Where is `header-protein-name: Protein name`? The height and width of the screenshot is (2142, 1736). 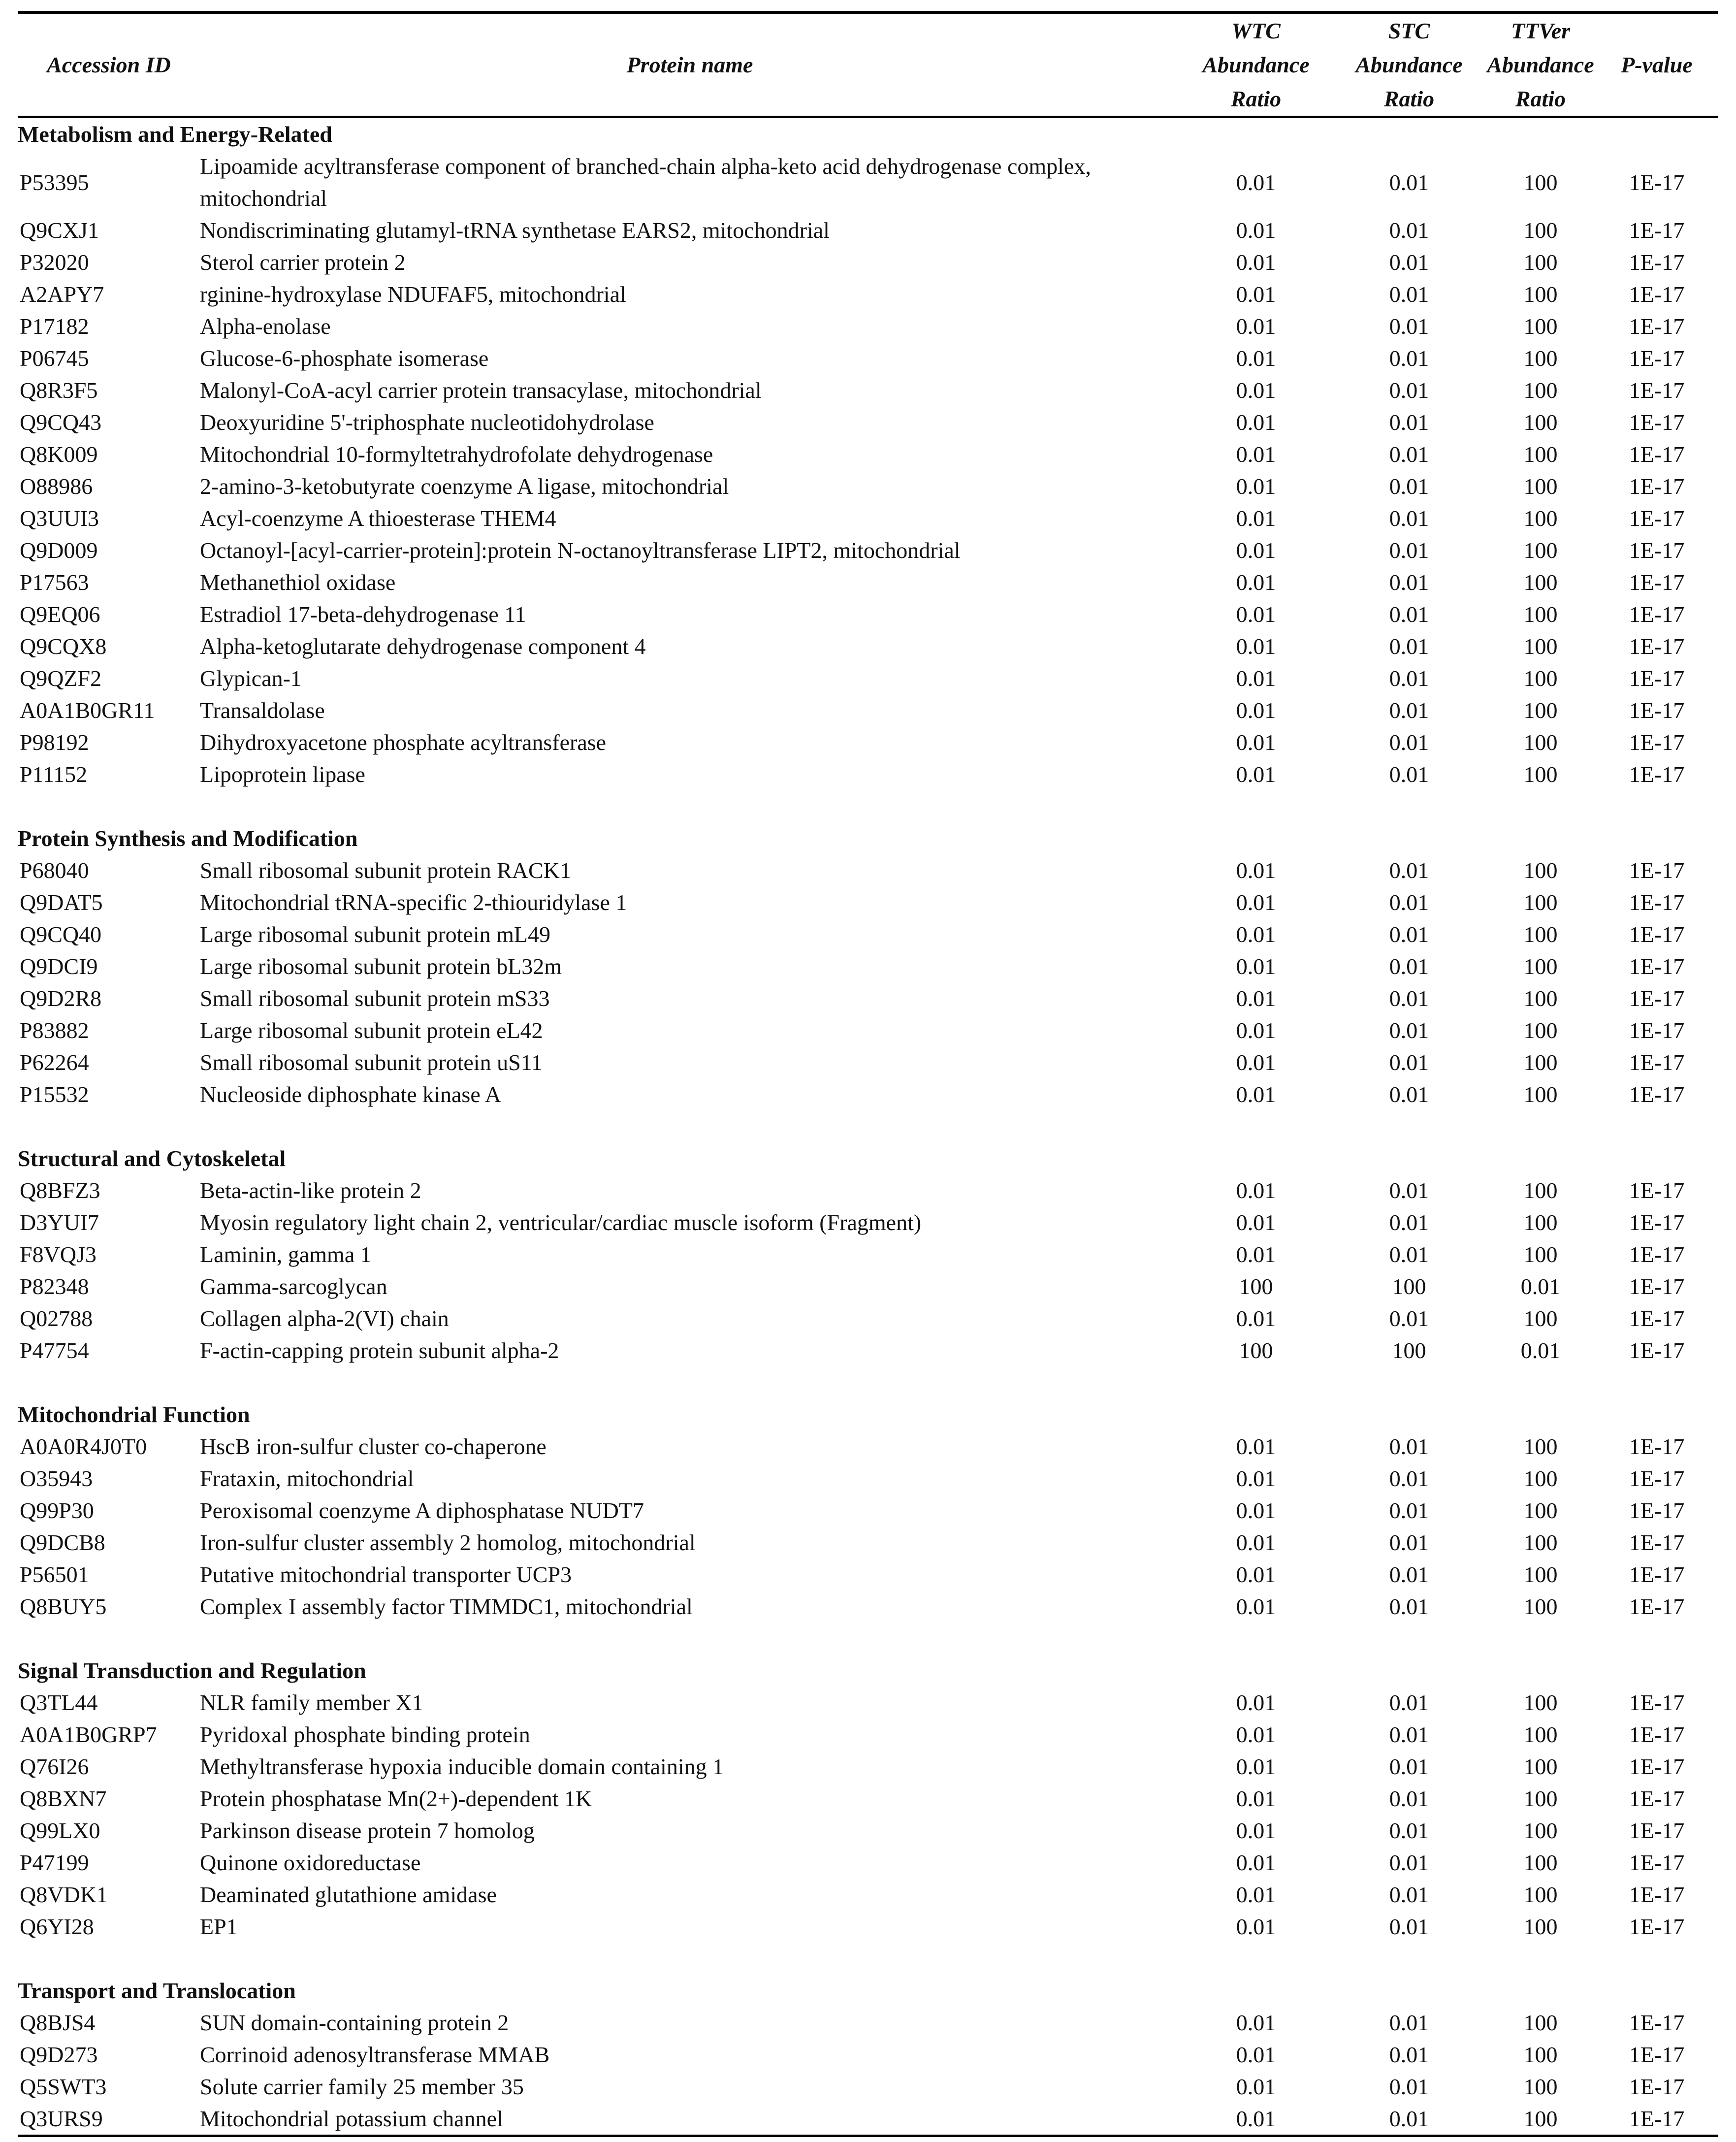
header-protein-name: Protein name is located at coordinates (689, 64).